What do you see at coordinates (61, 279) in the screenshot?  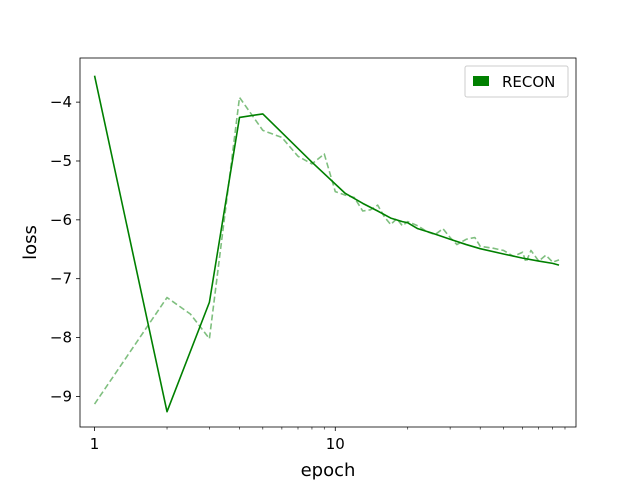 I see `y-tick-label: −7` at bounding box center [61, 279].